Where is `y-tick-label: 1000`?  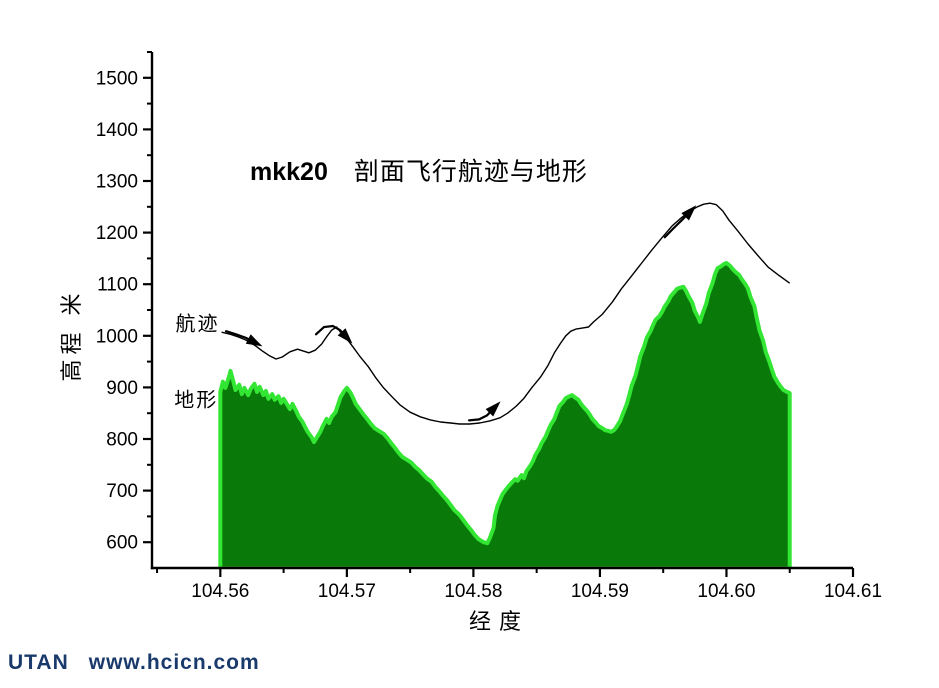 y-tick-label: 1000 is located at coordinates (117, 336).